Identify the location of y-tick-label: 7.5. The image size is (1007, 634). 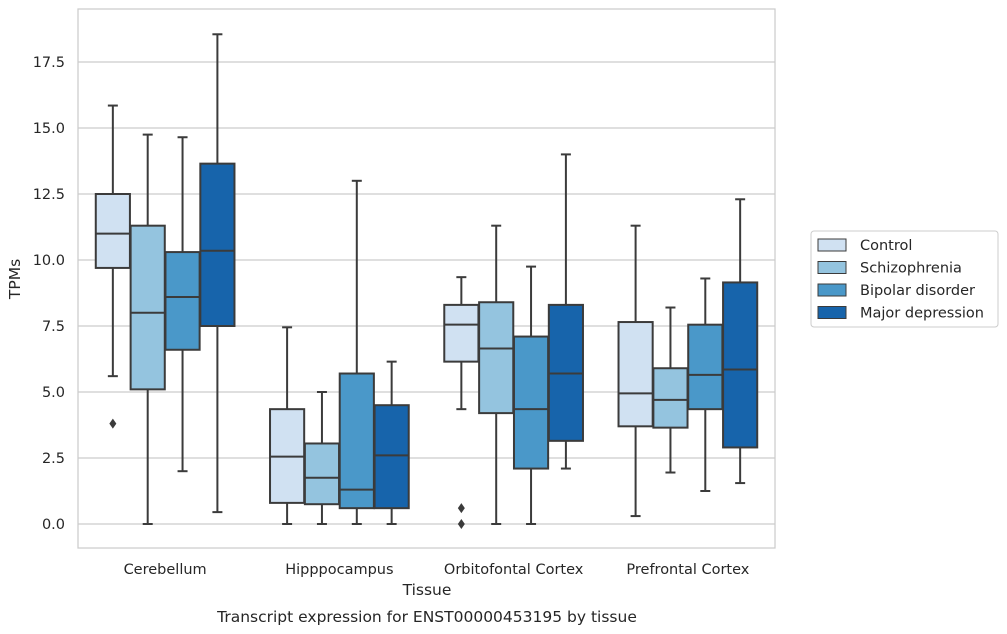
(53, 327).